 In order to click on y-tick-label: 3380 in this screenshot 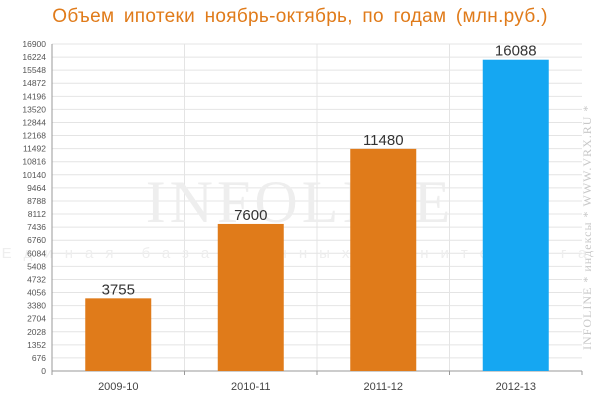, I will do `click(36, 306)`.